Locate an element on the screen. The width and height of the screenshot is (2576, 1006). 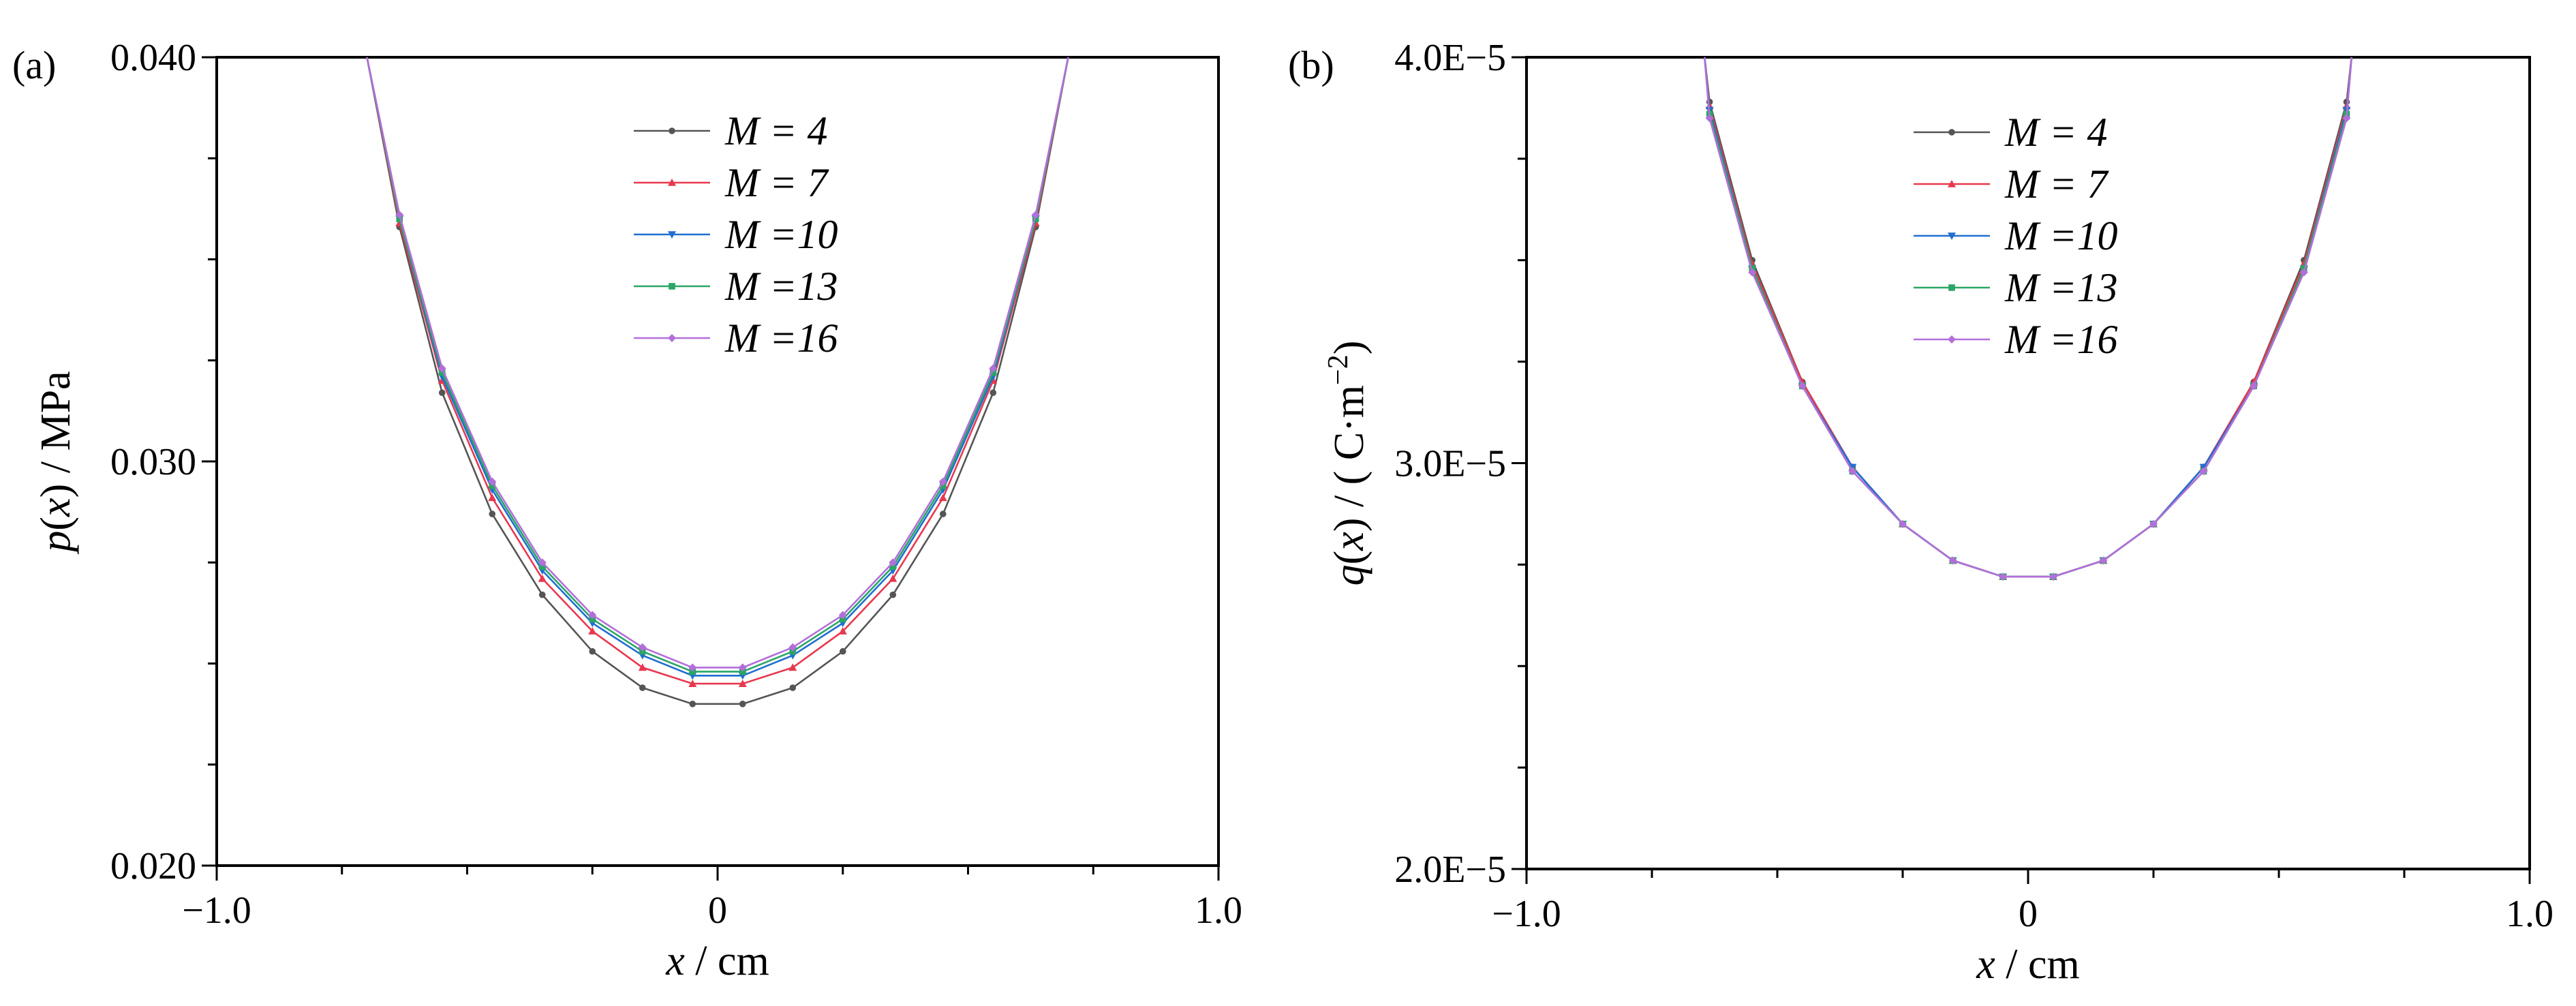
series-group is located at coordinates (2028, 319).